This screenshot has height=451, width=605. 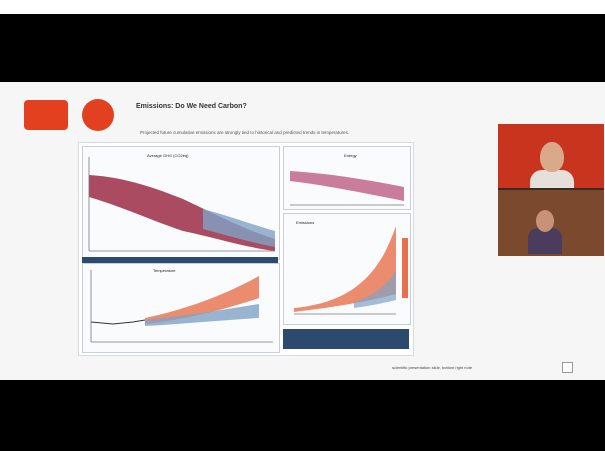 I want to click on panel-d-label: Emissions, so click(x=305, y=222).